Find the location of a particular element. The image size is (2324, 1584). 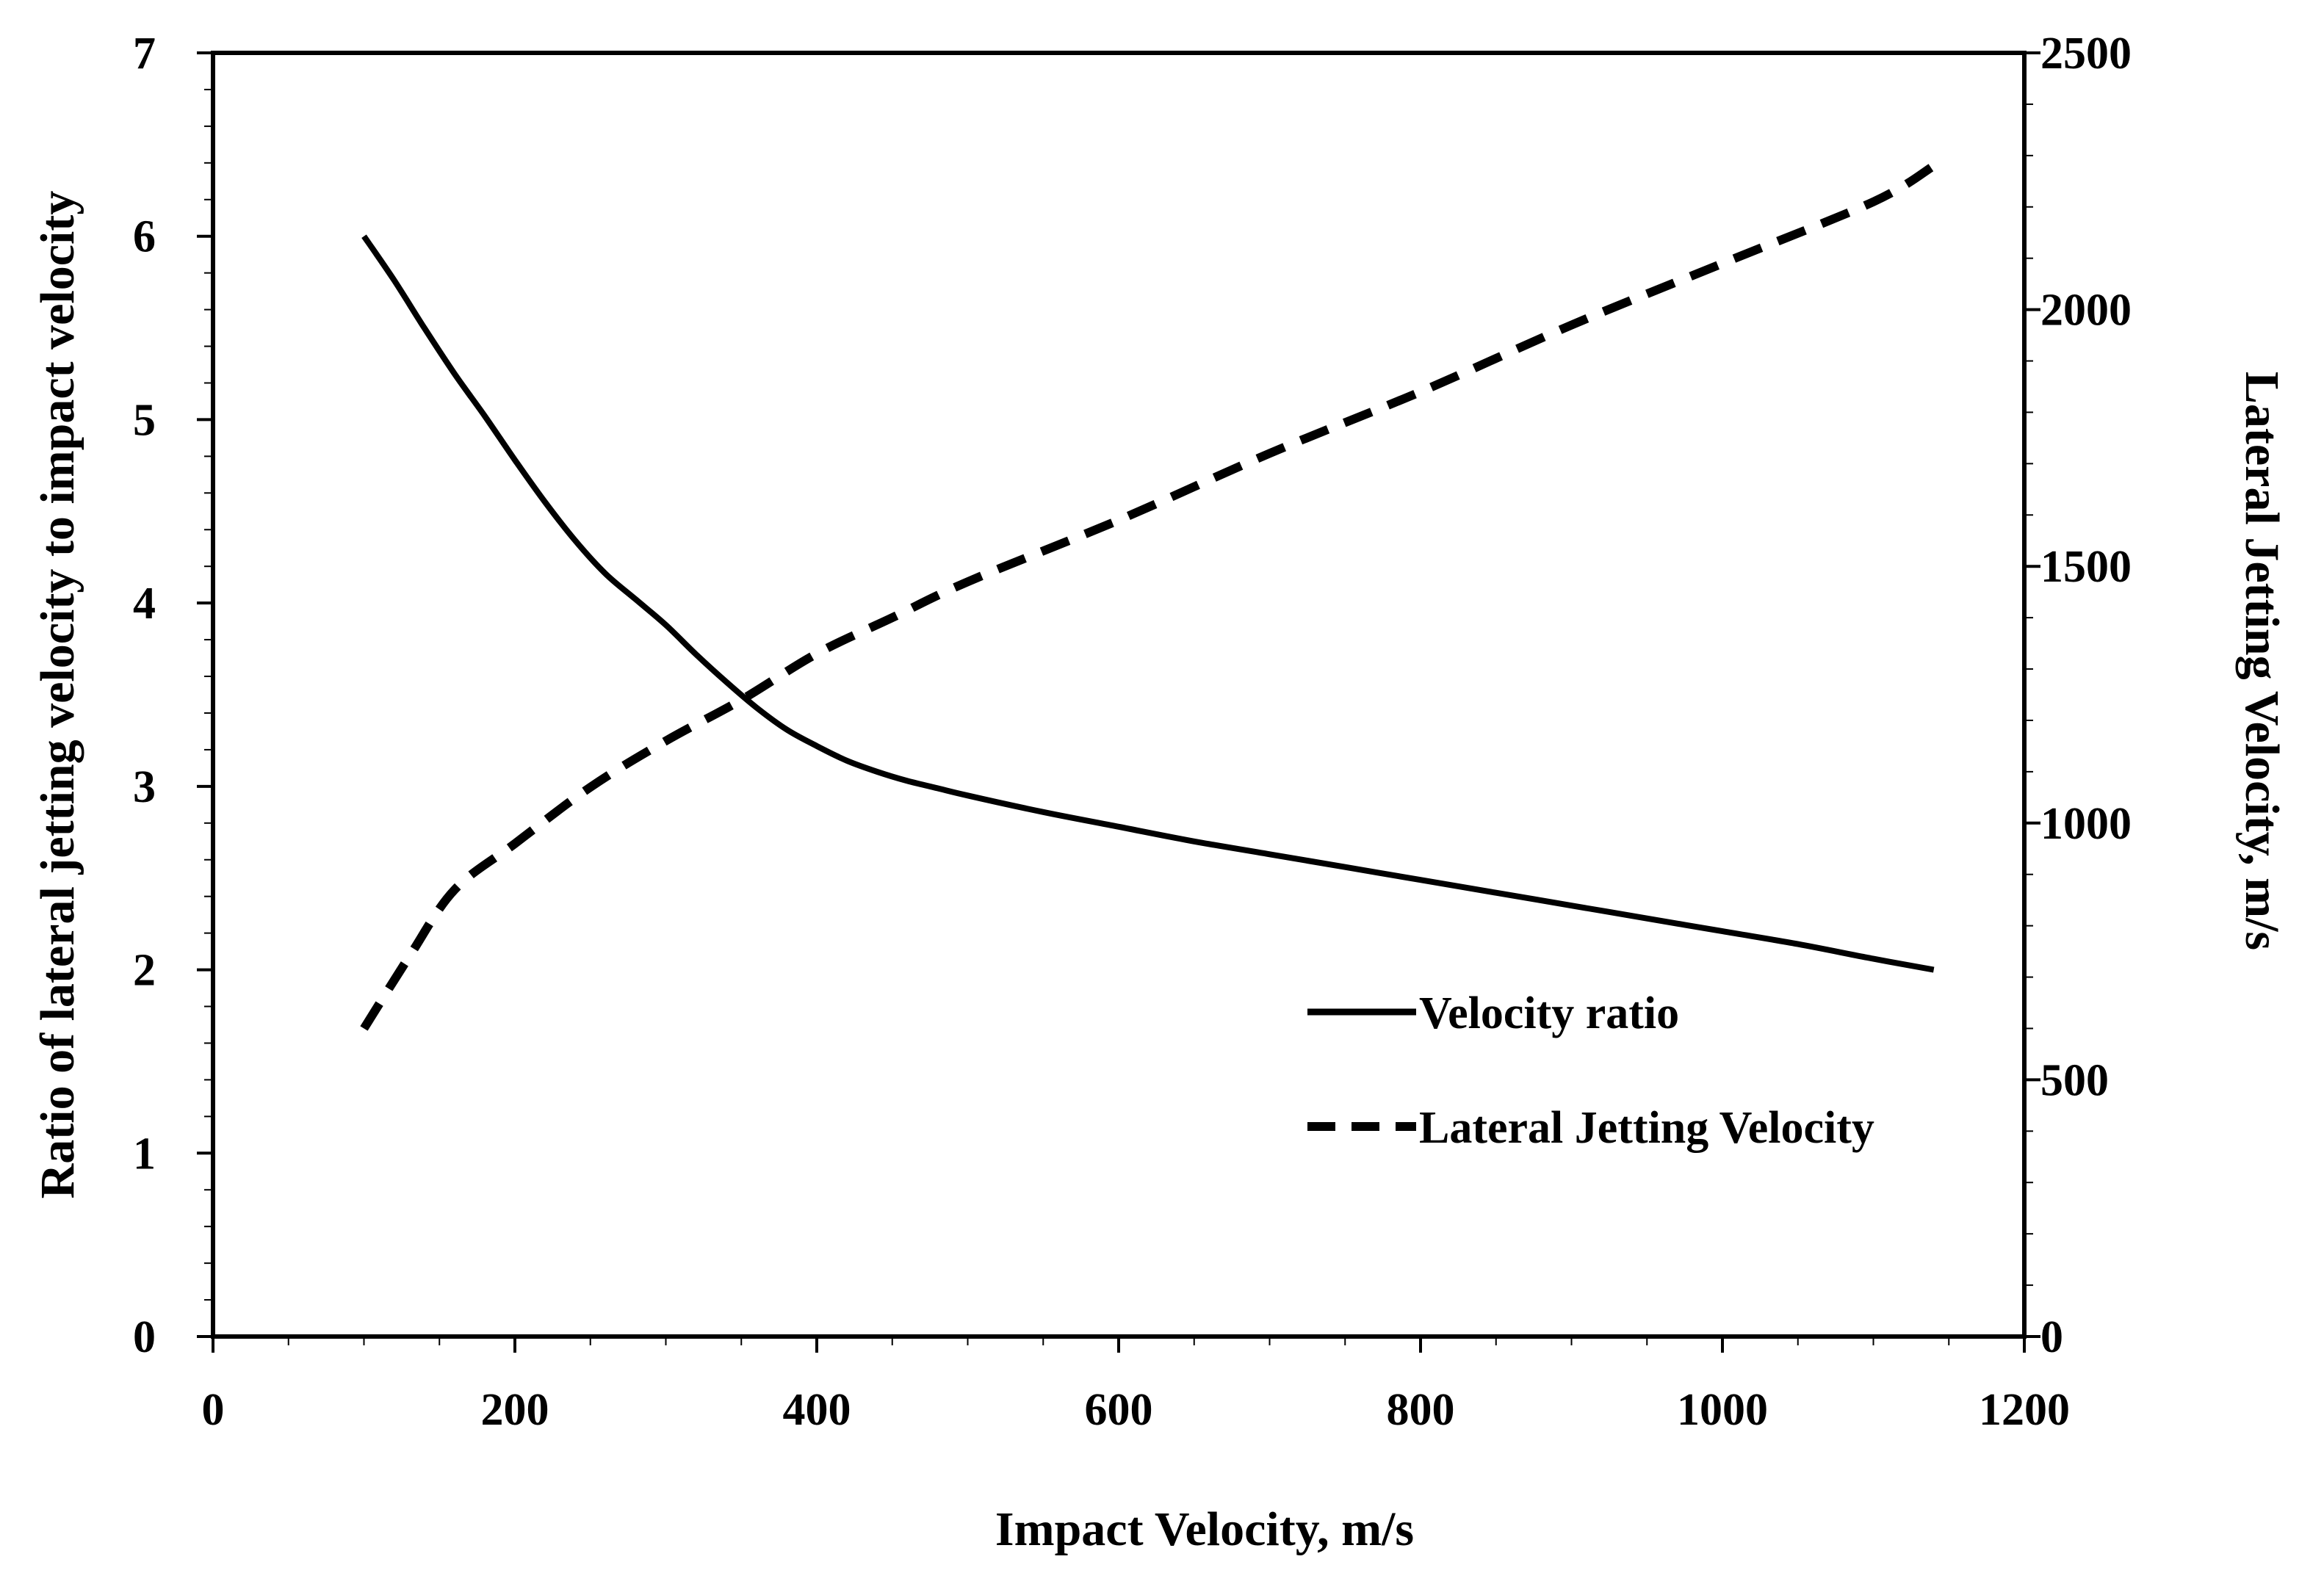

x-tick-label: 800 is located at coordinates (1421, 1410).